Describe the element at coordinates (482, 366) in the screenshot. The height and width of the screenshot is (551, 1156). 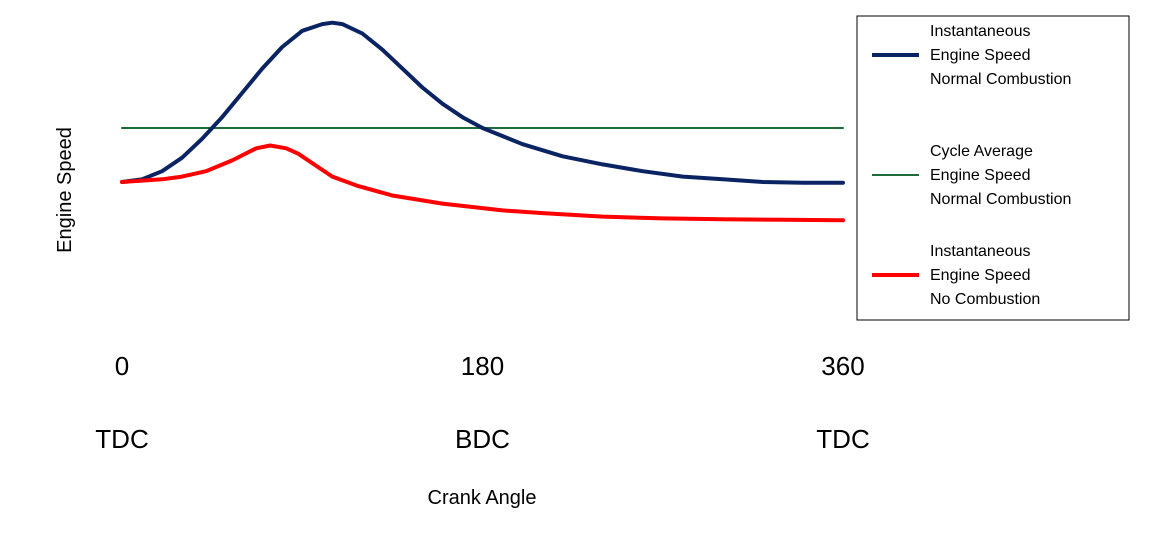
I see `x-tick-label: 180` at that location.